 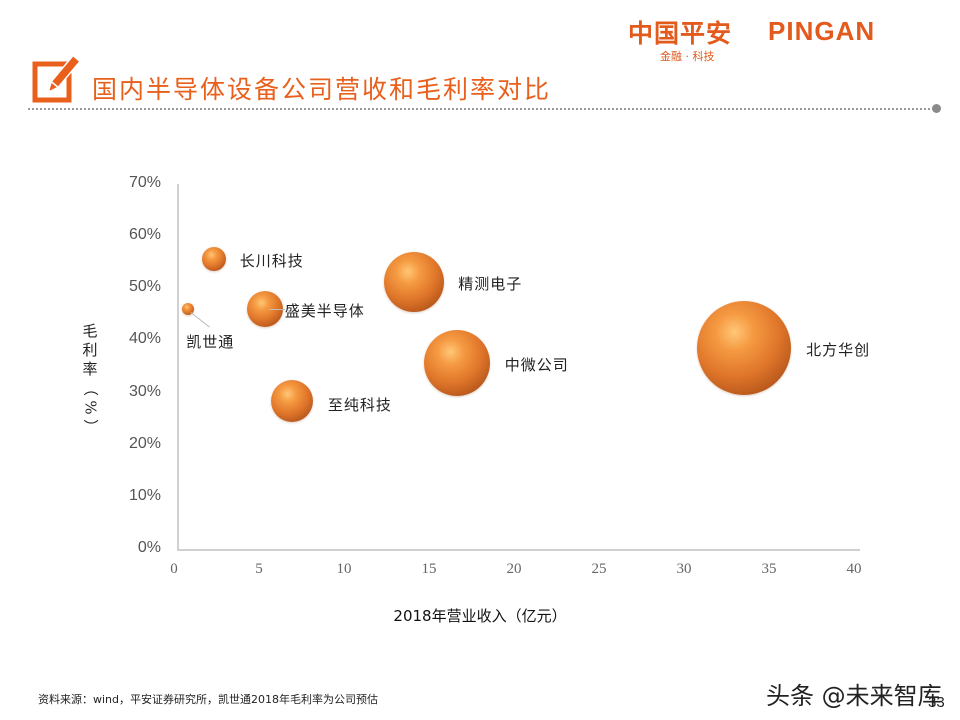 I want to click on edit-pencil-icon, so click(x=56, y=79).